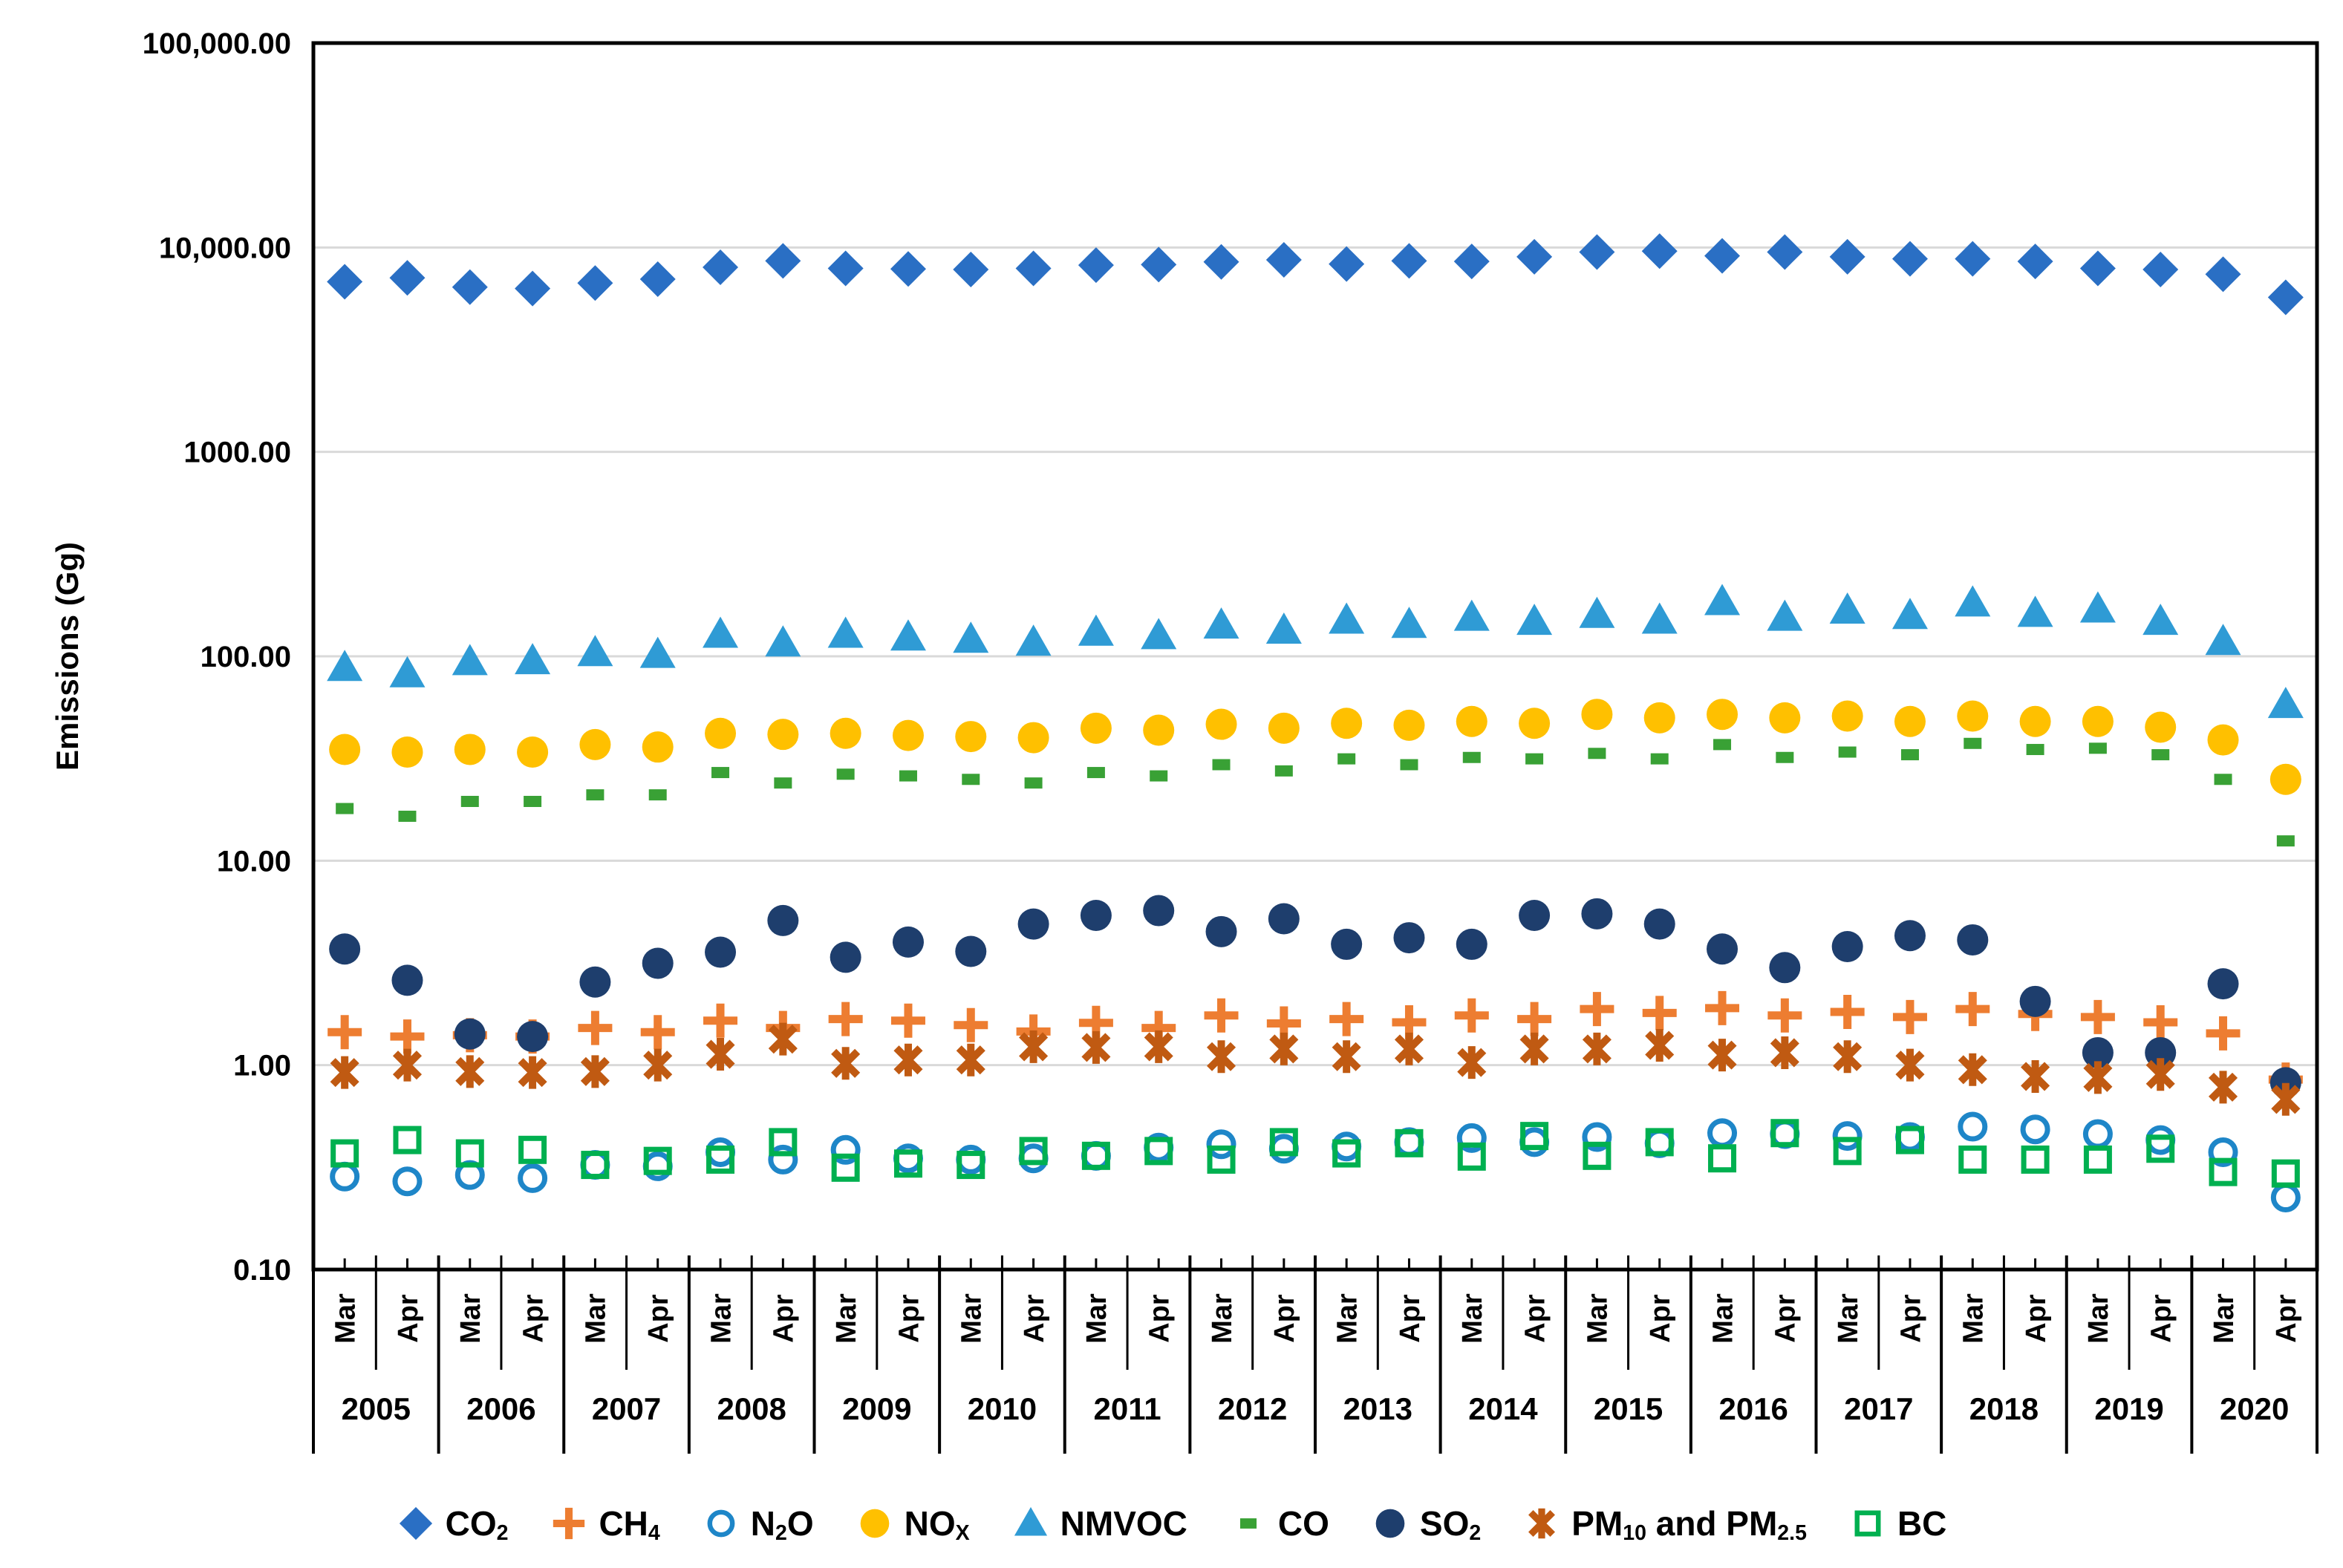 The width and height of the screenshot is (2343, 1568). What do you see at coordinates (453, 1524) in the screenshot?
I see `legend-item-co2: CO2` at bounding box center [453, 1524].